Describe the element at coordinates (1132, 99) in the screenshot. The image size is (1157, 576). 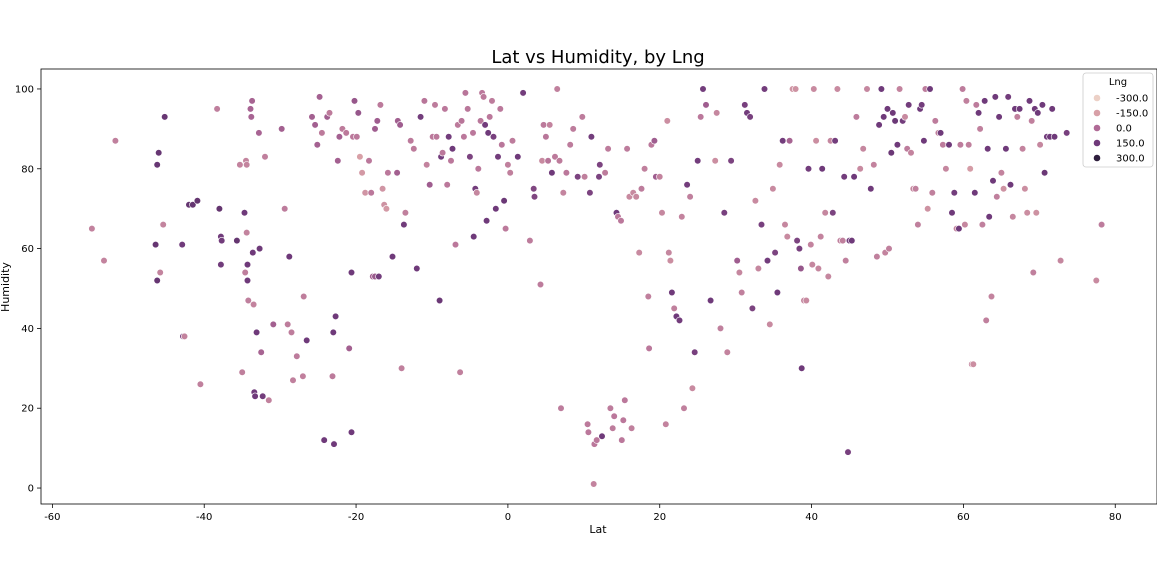
I see `legend-label: -300.0` at that location.